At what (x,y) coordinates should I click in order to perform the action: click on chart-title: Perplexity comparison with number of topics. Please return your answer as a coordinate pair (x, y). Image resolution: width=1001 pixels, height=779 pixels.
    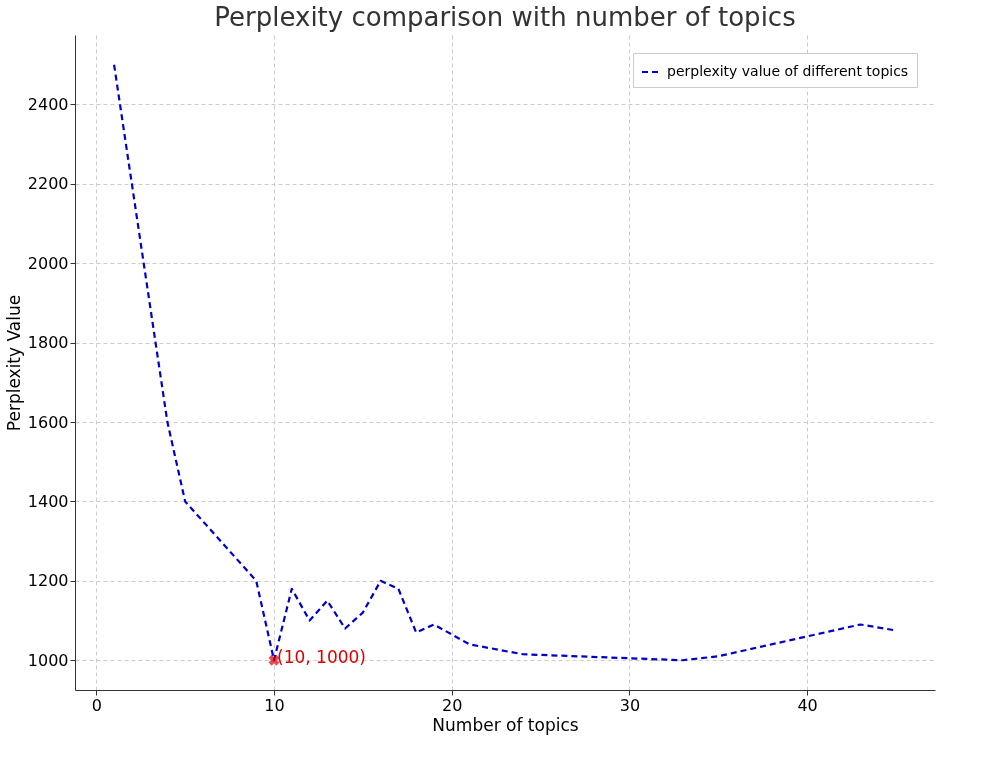
    Looking at the image, I should click on (505, 17).